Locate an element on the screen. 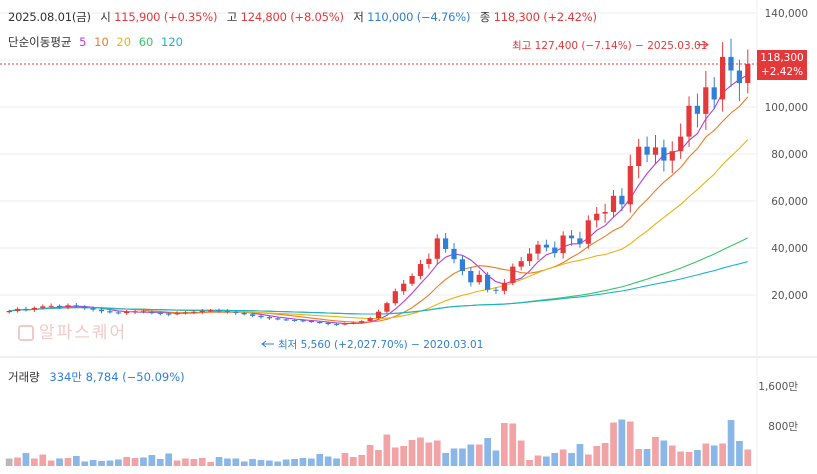 This screenshot has width=817, height=474. price-tick-label: 140,000 is located at coordinates (786, 14).